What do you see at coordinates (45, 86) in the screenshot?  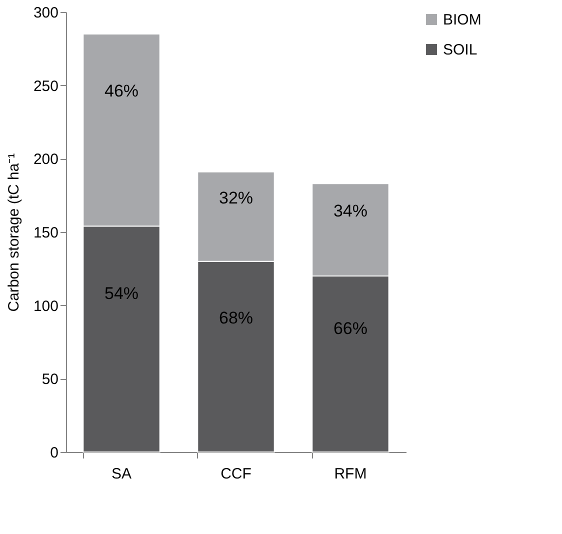 I see `y-tick-label: 250` at bounding box center [45, 86].